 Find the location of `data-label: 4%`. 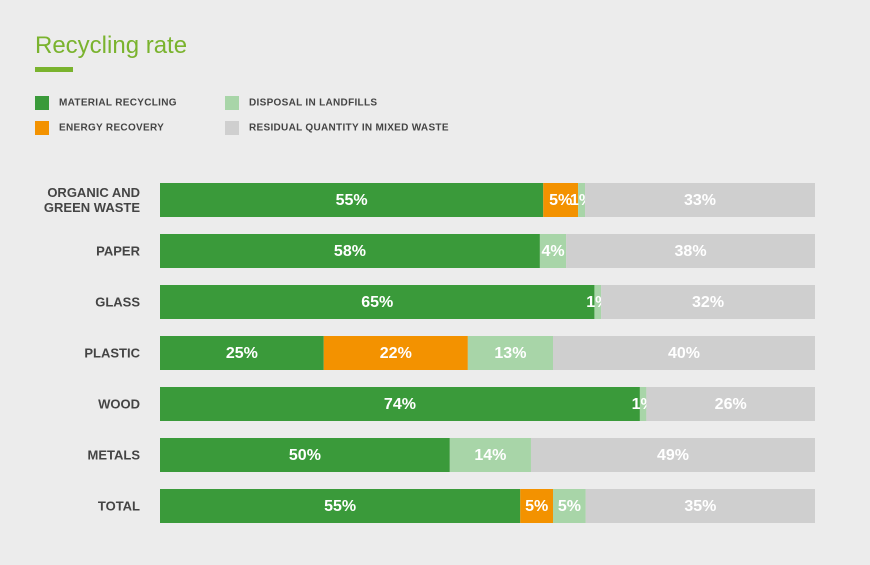

data-label: 4% is located at coordinates (552, 251).